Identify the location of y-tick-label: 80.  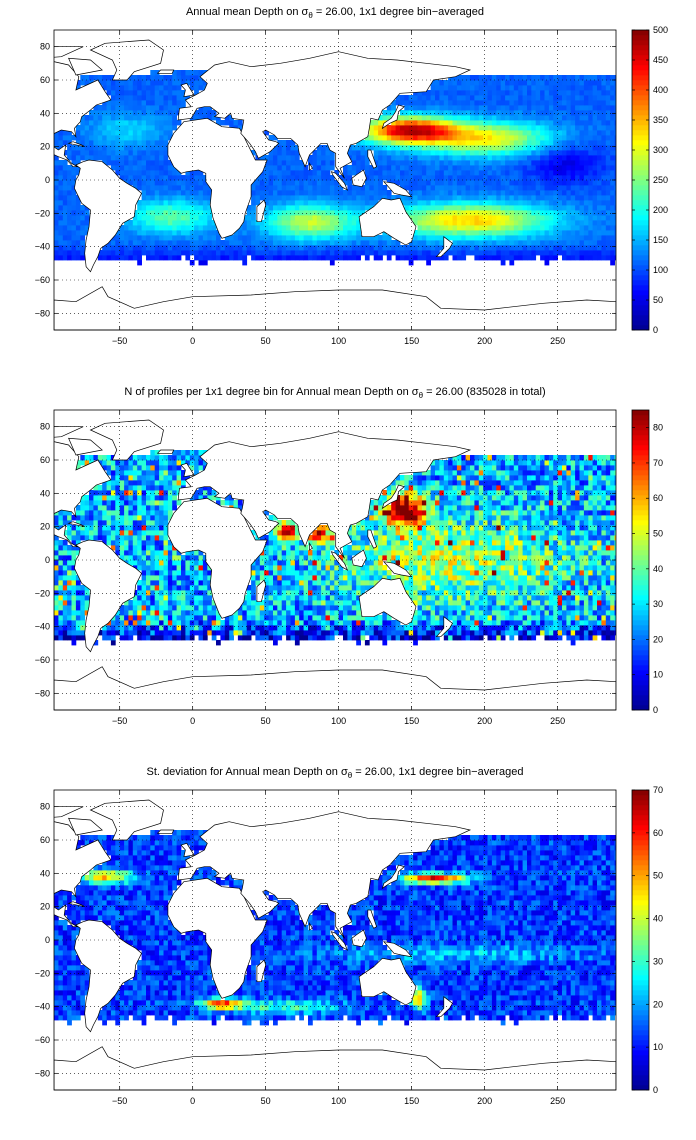
(45, 47).